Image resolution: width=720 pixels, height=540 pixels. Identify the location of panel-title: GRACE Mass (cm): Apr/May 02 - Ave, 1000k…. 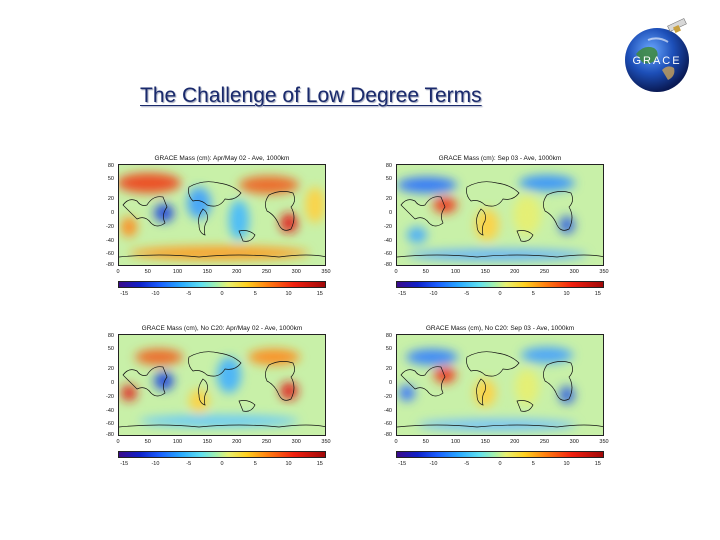
(222, 158).